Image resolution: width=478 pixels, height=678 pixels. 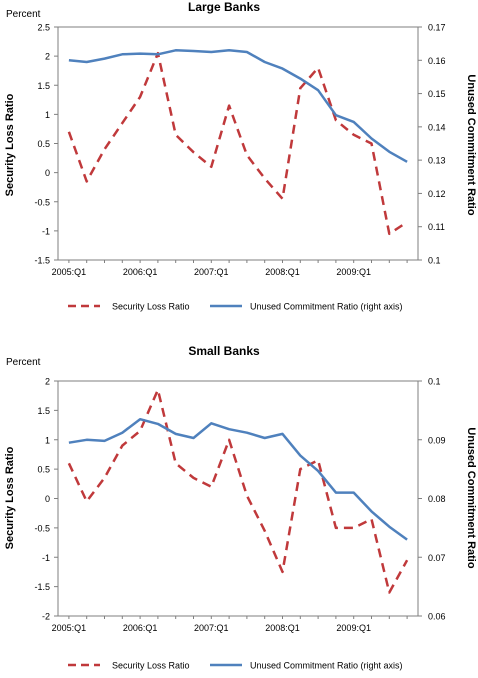 I want to click on y-right-tick-label: 0.13, so click(x=437, y=161).